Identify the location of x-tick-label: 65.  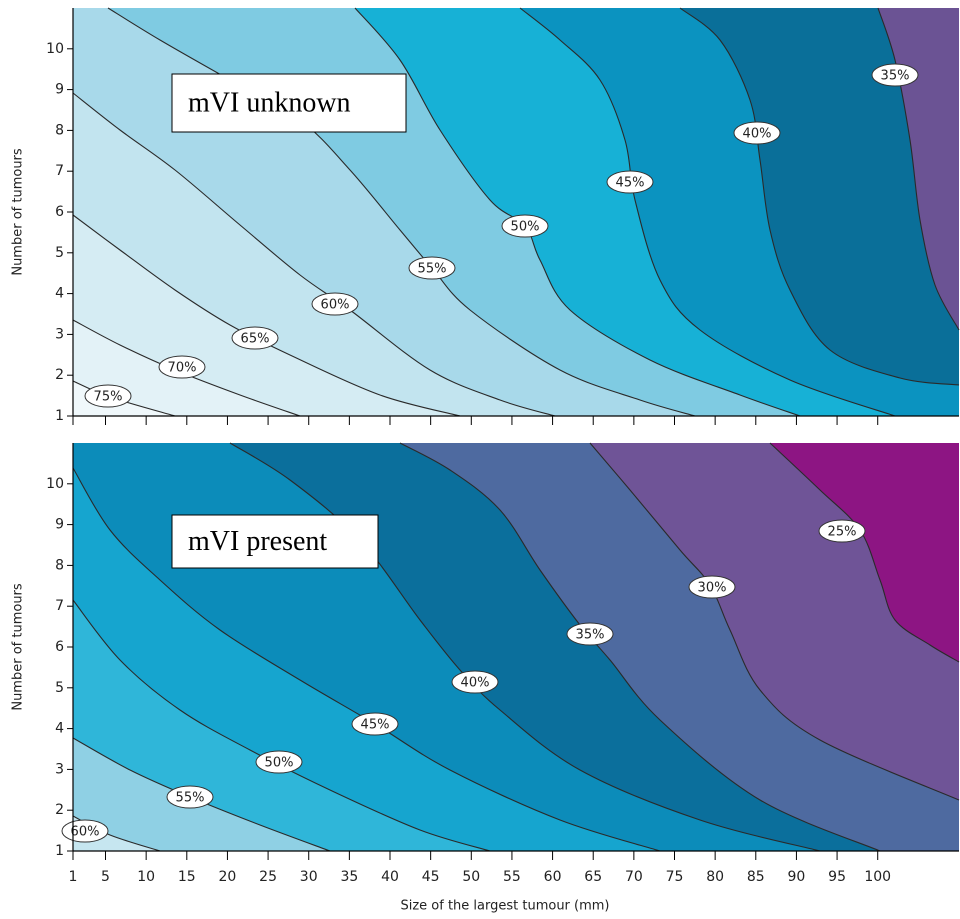
(593, 877).